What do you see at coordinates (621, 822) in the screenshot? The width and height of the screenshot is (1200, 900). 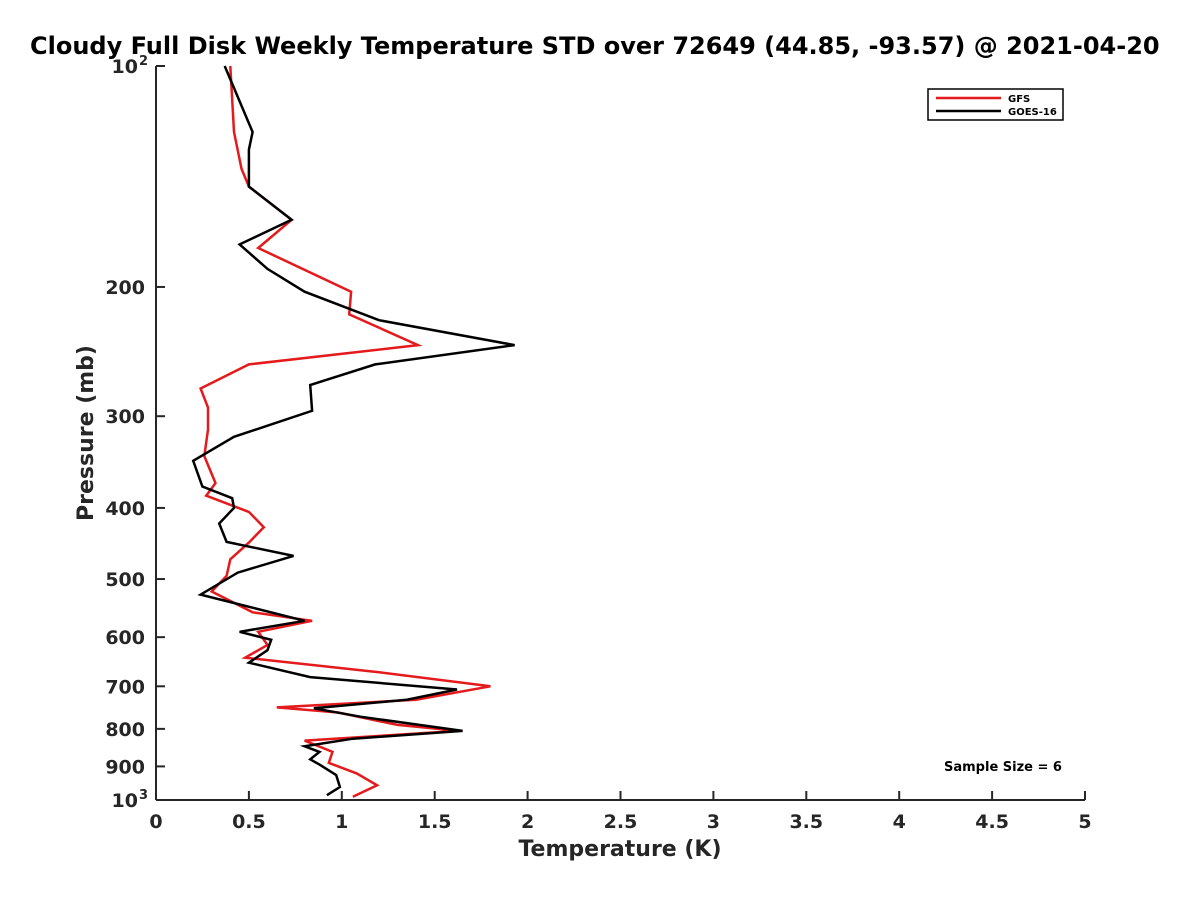 I see `x-tick-label: 2.5` at bounding box center [621, 822].